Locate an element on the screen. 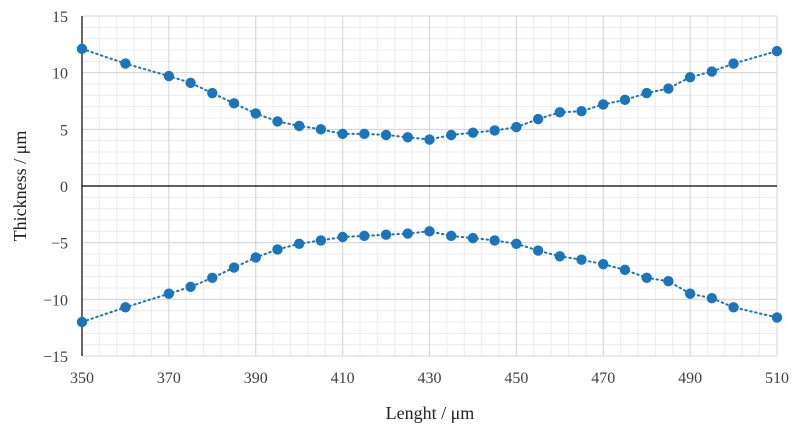  y-tick-label: −5 is located at coordinates (59, 244).